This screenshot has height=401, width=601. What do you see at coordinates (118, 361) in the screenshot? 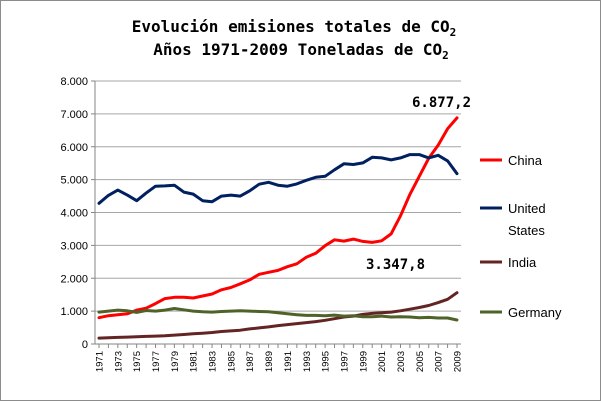
I see `x-tick-label: 1973` at bounding box center [118, 361].